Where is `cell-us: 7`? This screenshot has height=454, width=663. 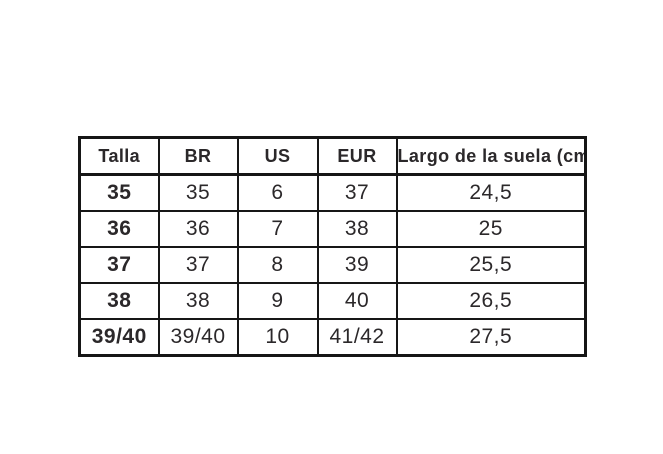 cell-us: 7 is located at coordinates (277, 229).